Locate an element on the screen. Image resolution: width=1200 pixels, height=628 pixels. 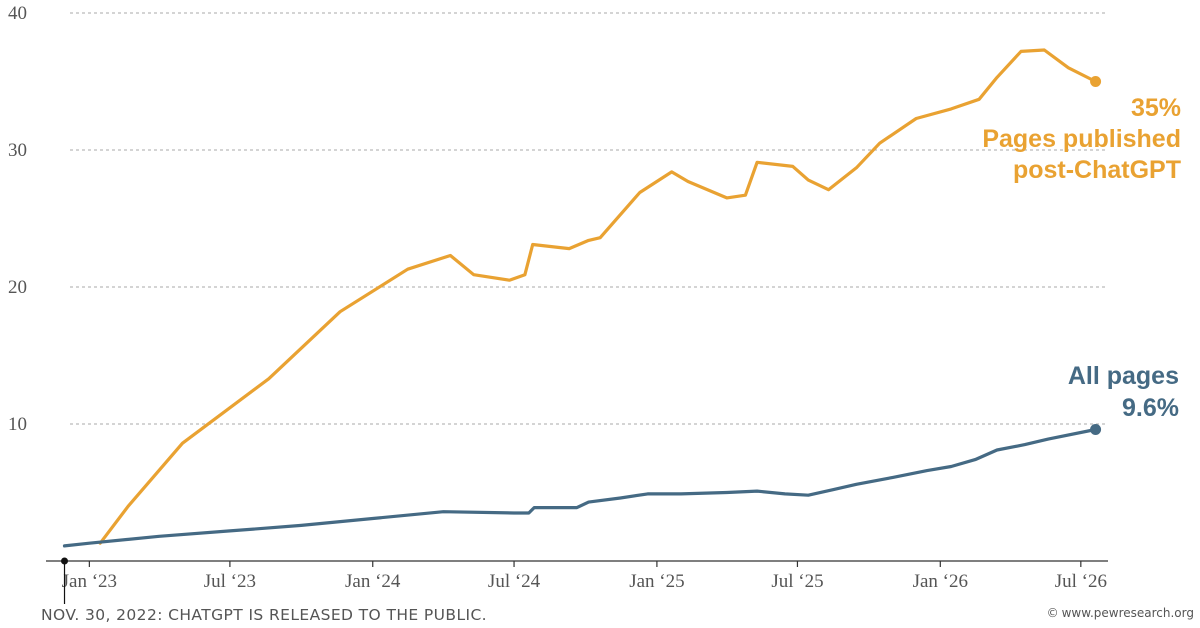
x-tick-label: Jan ‘26 is located at coordinates (940, 581).